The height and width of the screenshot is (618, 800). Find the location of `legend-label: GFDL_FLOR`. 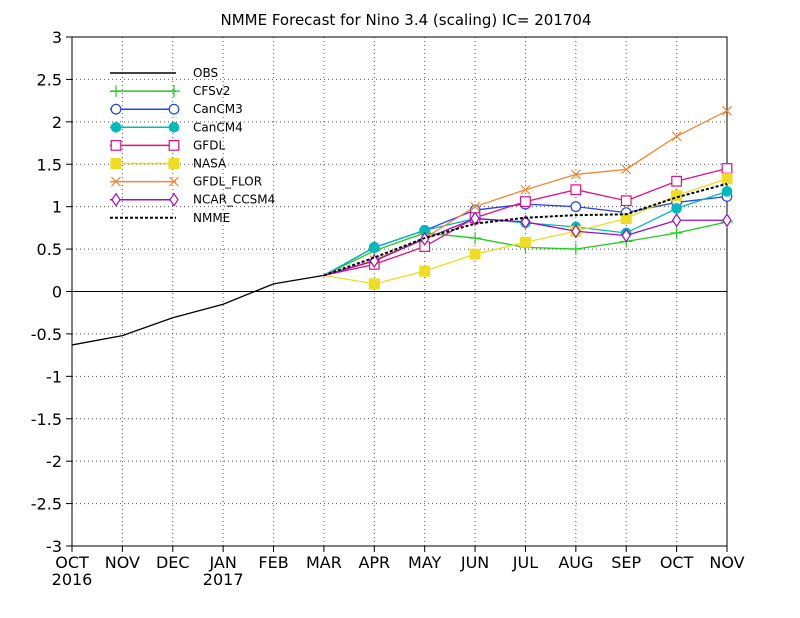

legend-label: GFDL_FLOR is located at coordinates (227, 182).